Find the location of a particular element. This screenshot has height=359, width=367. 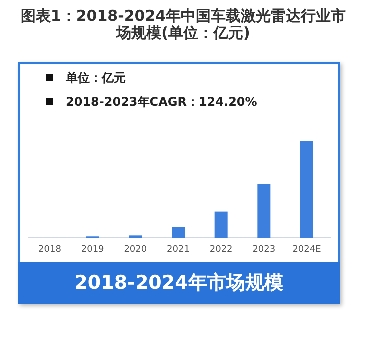

x-tick-label: 2024E is located at coordinates (307, 250).